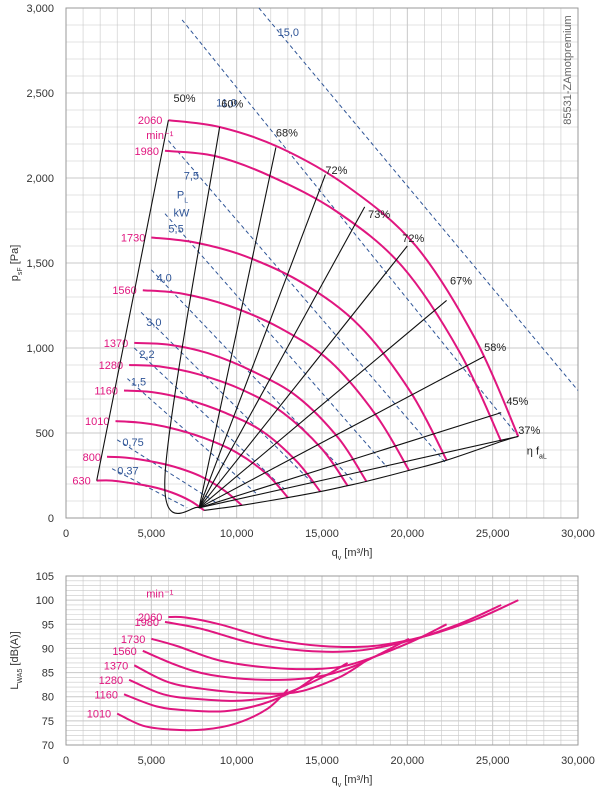 The height and width of the screenshot is (798, 603). What do you see at coordinates (45, 601) in the screenshot?
I see `bottom-y-tick-label: 100` at bounding box center [45, 601].